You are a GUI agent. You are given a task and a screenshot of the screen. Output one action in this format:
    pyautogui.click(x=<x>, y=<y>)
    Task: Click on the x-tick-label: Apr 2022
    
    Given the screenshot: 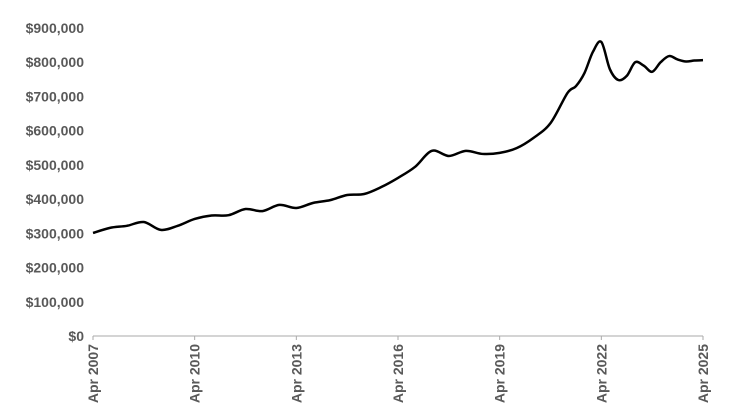 What is the action you would take?
    pyautogui.click(x=601, y=373)
    